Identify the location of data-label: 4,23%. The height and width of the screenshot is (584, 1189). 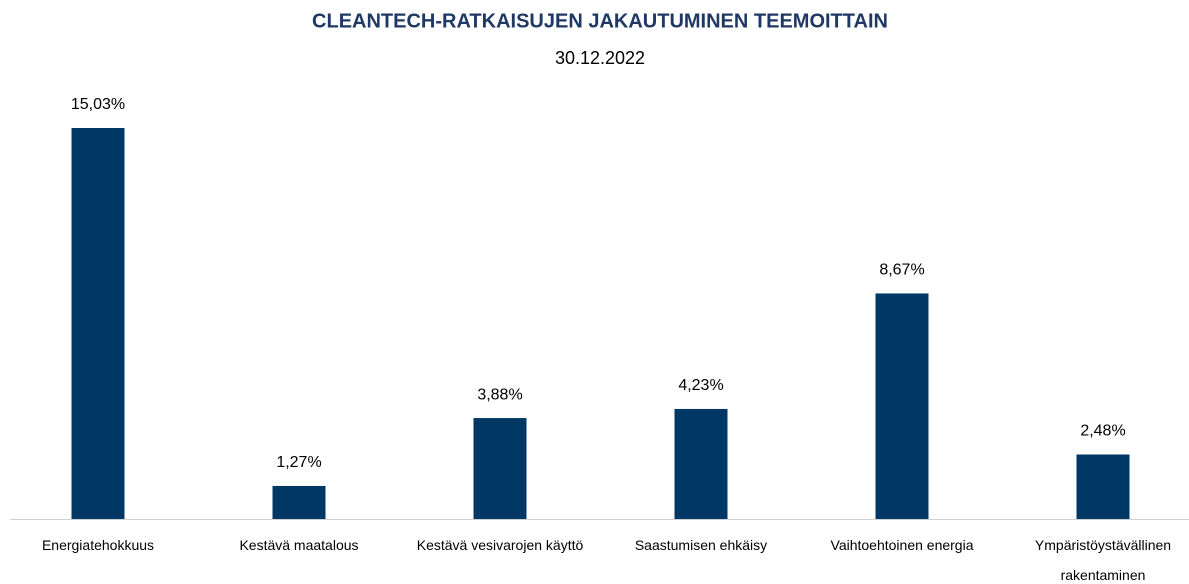
(700, 385).